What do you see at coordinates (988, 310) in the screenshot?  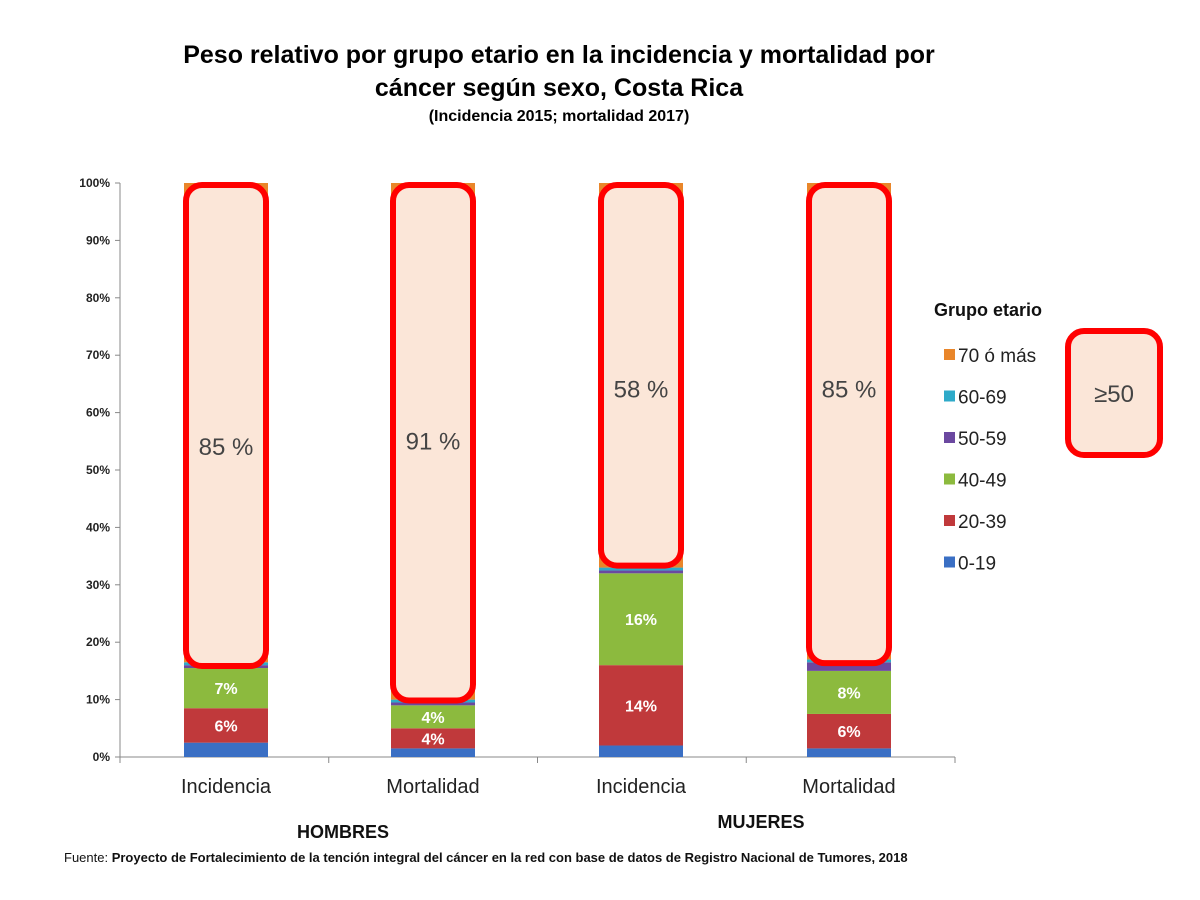 I see `legend-title: Grupo etario` at bounding box center [988, 310].